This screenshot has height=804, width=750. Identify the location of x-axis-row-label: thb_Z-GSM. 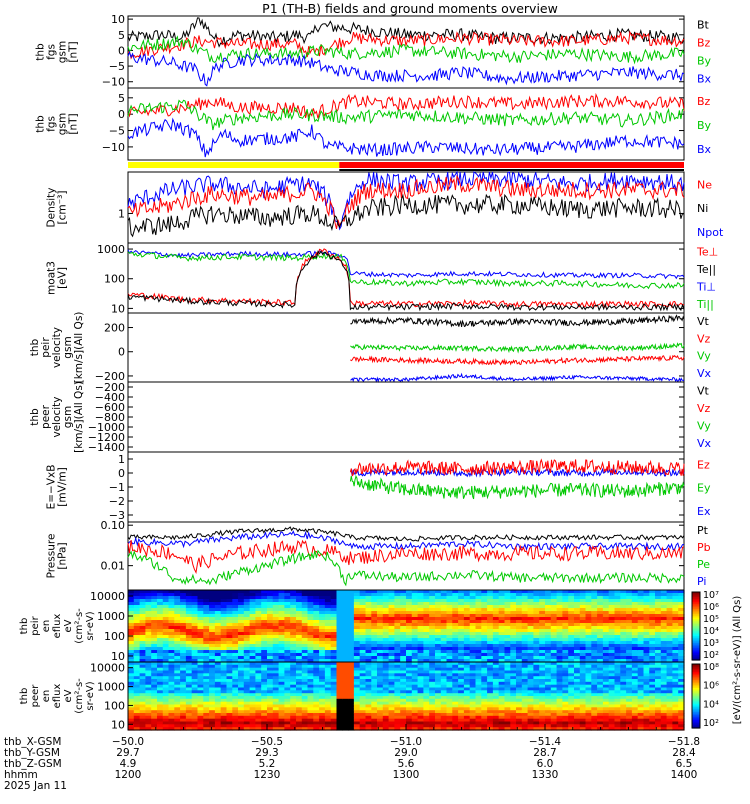
(33, 764).